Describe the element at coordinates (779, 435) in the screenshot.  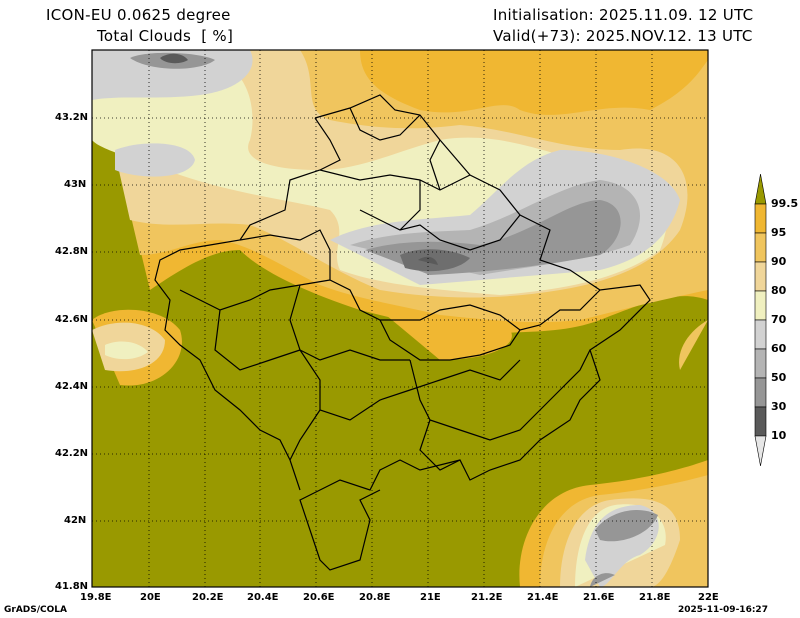
I see `colorbar-label: 10` at that location.